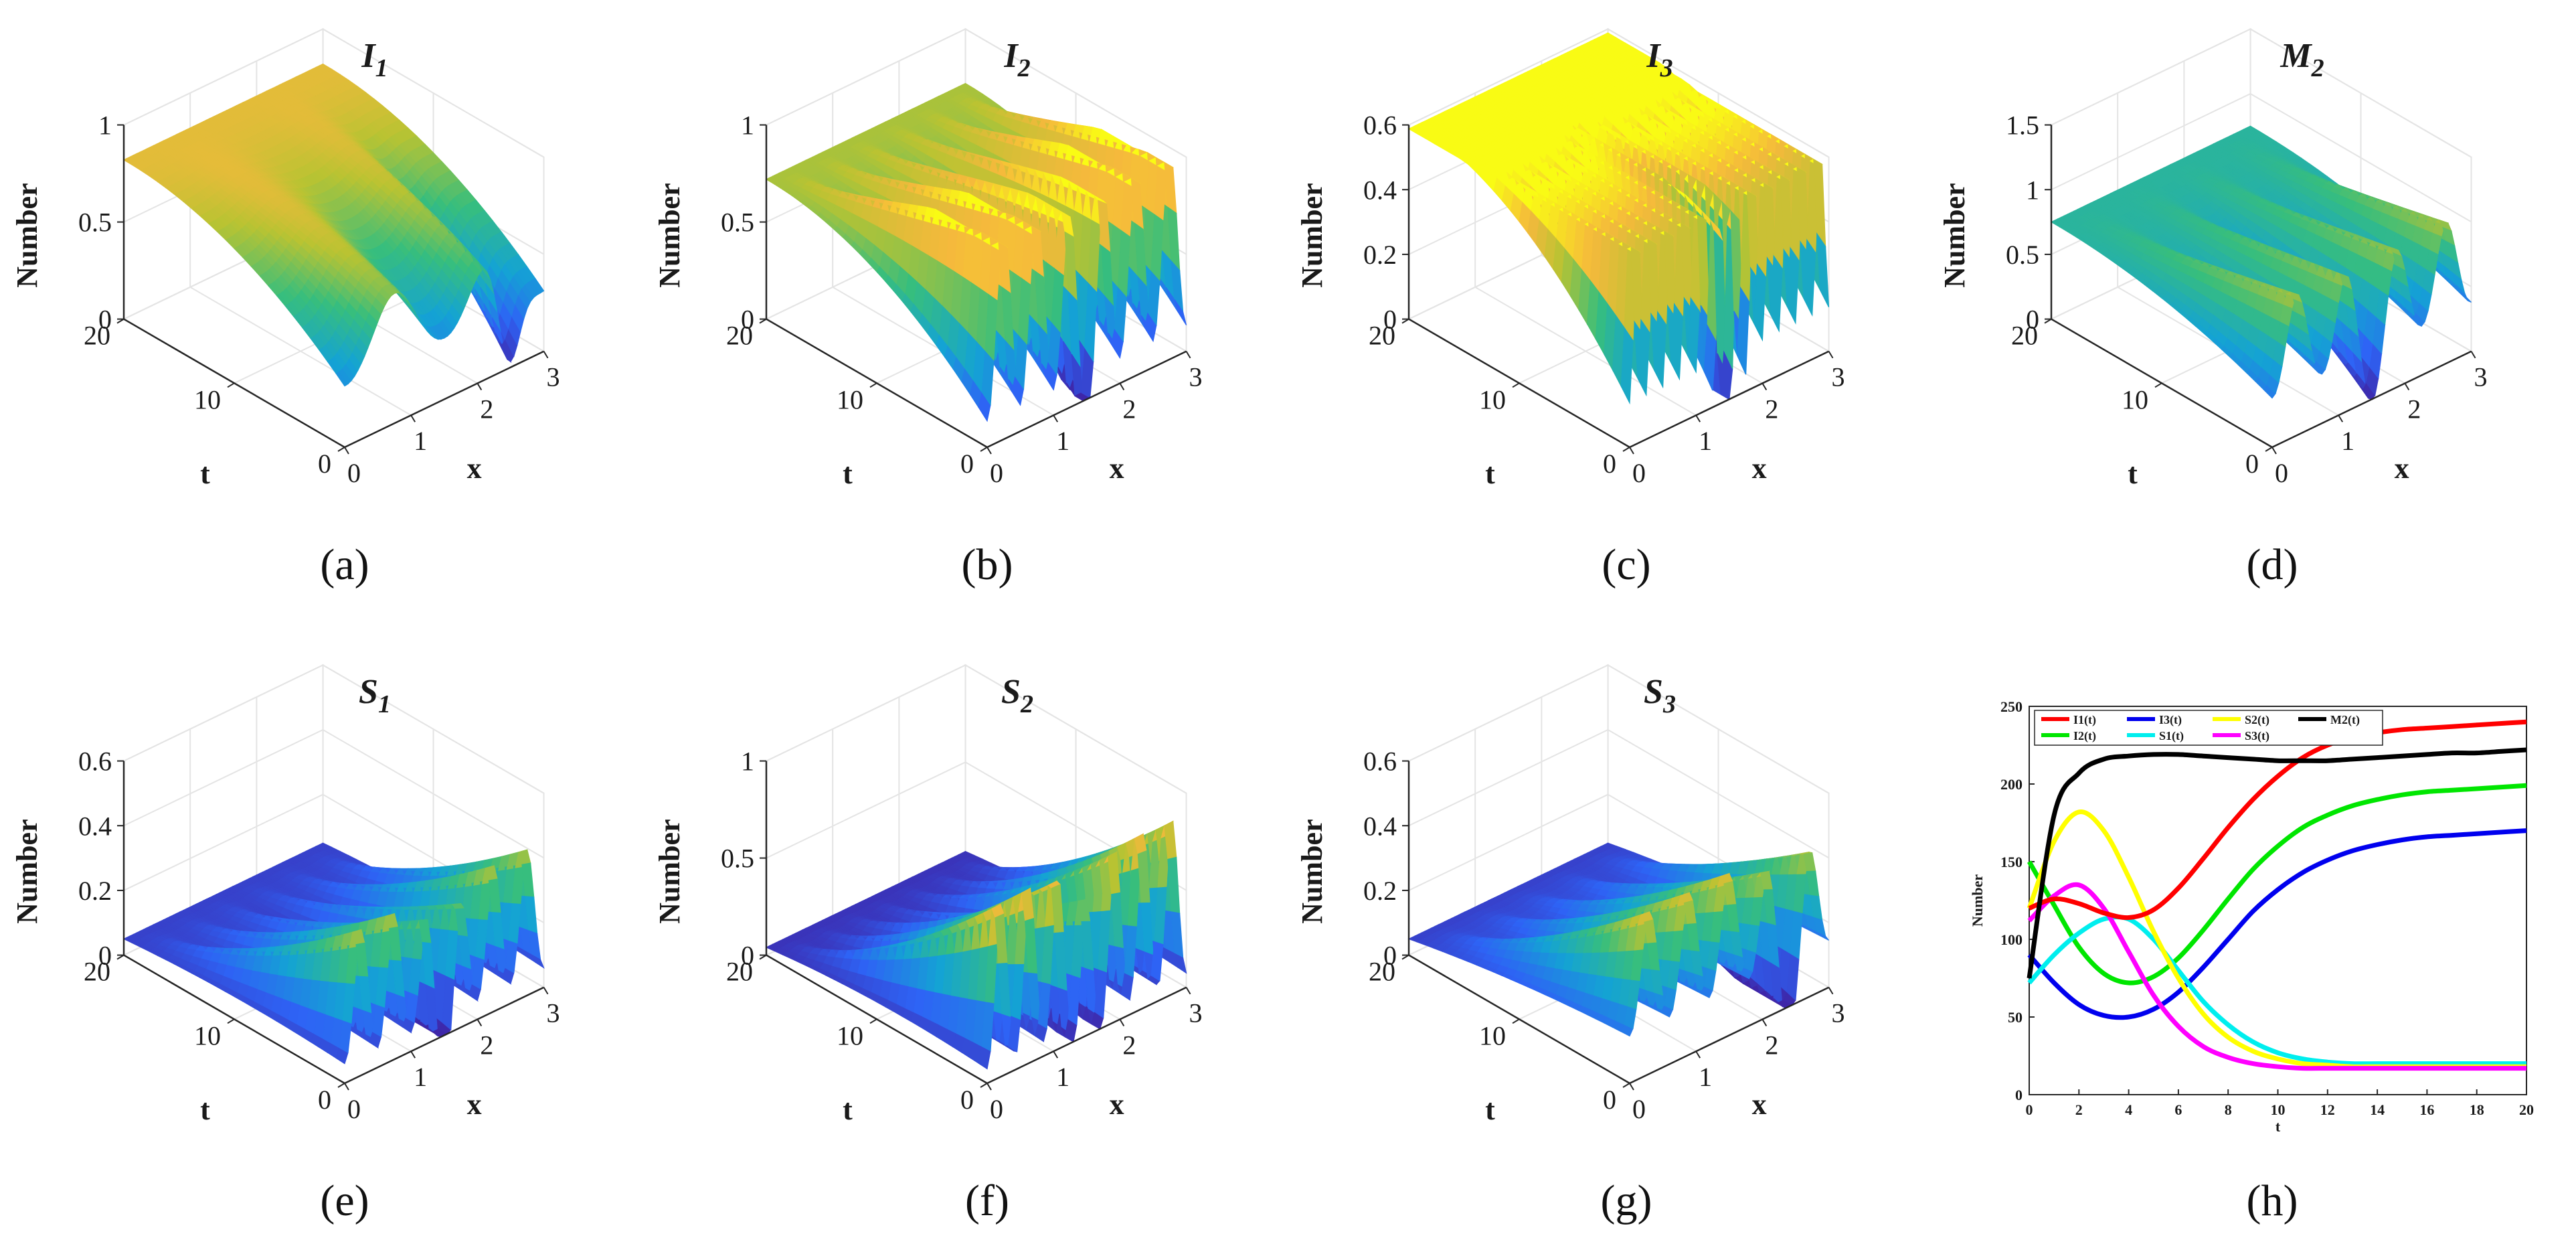 The width and height of the screenshot is (2576, 1252). I want to click on x-axis-line, so click(444, 399).